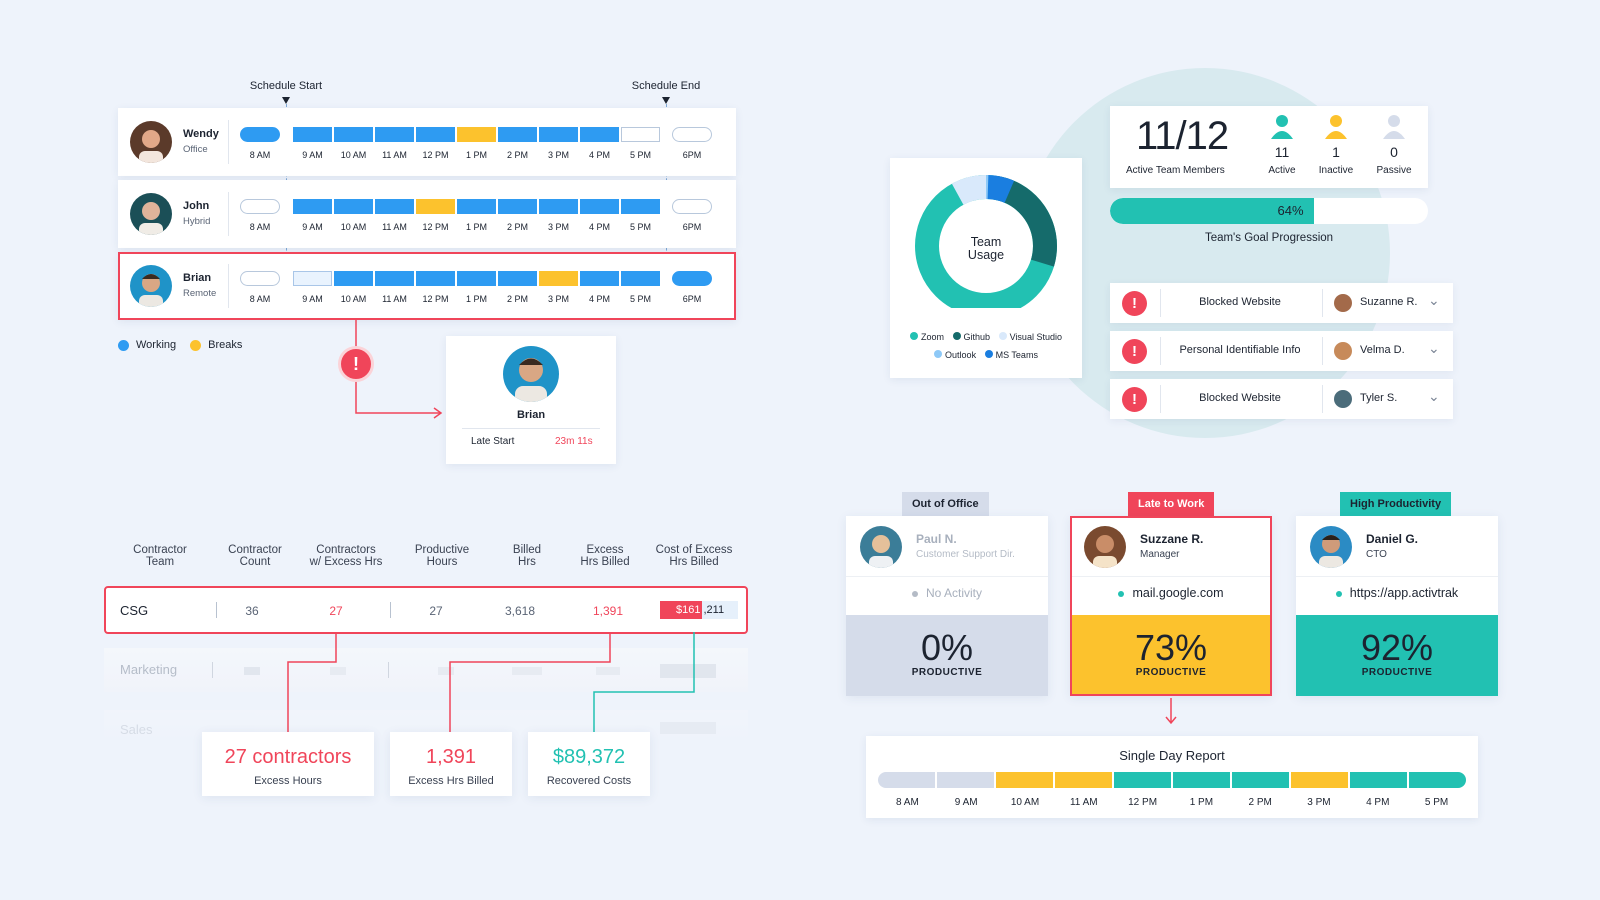 The height and width of the screenshot is (900, 1600). Describe the element at coordinates (1397, 647) in the screenshot. I see `productive-percent: 92%` at that location.